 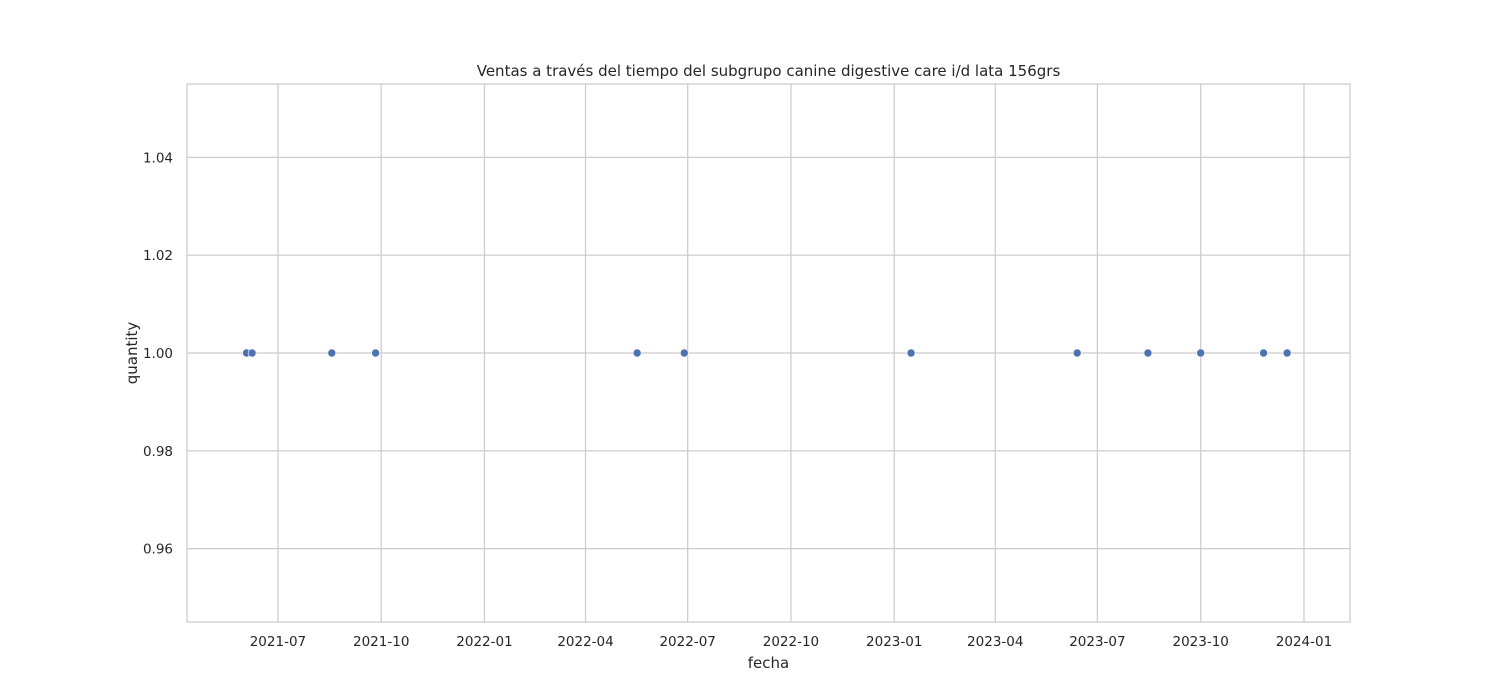 What do you see at coordinates (158, 452) in the screenshot?
I see `y-tick-label: 0.98` at bounding box center [158, 452].